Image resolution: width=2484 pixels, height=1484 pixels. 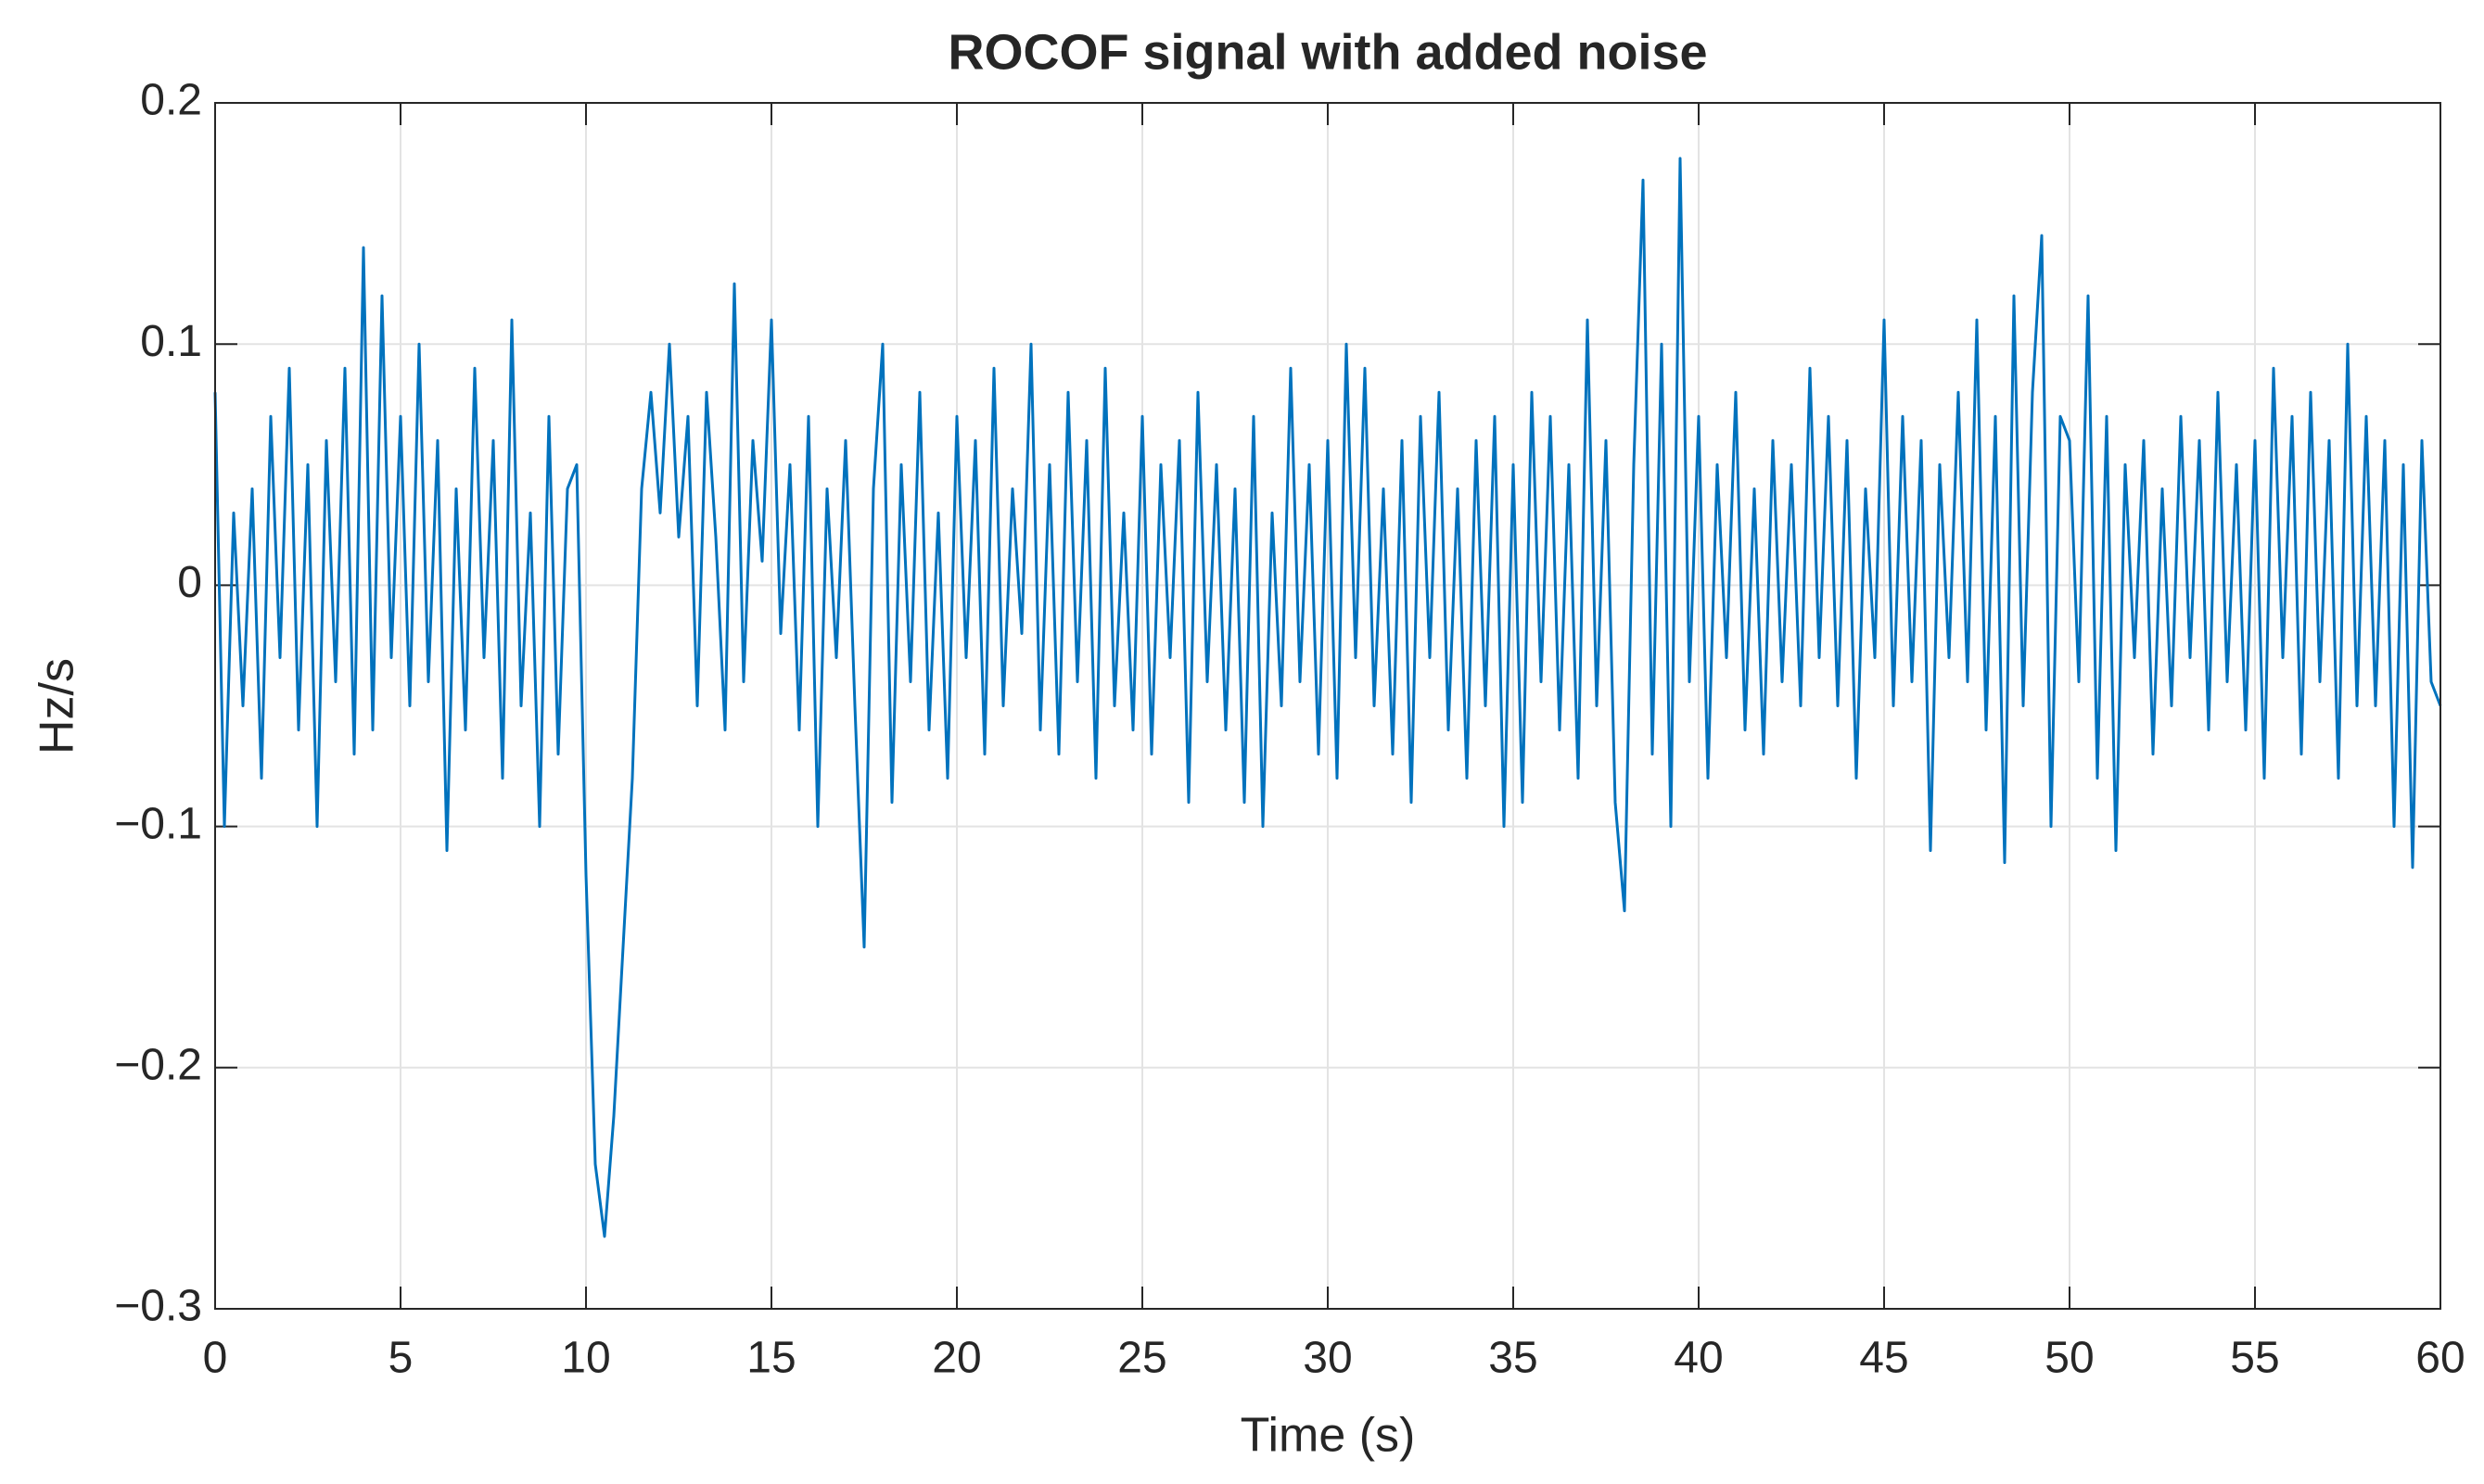 I want to click on x-tick-label: 45, so click(x=1883, y=1358).